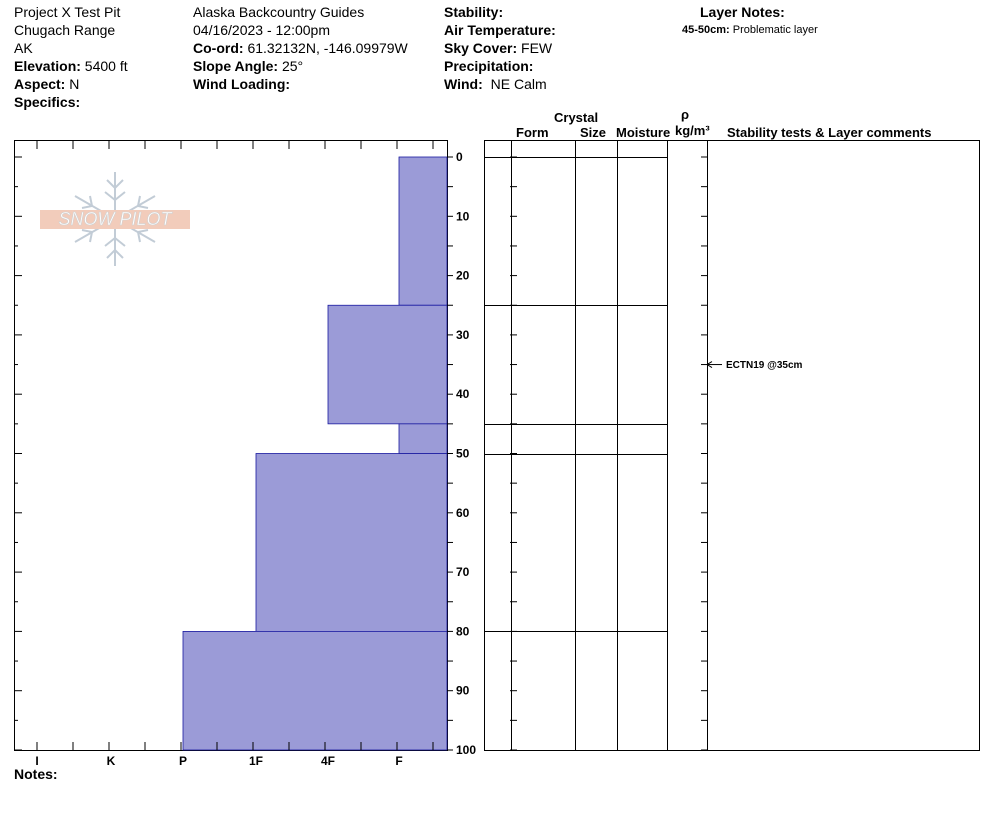 This screenshot has width=994, height=840. Describe the element at coordinates (463, 454) in the screenshot. I see `depth-tick-label: 50` at that location.